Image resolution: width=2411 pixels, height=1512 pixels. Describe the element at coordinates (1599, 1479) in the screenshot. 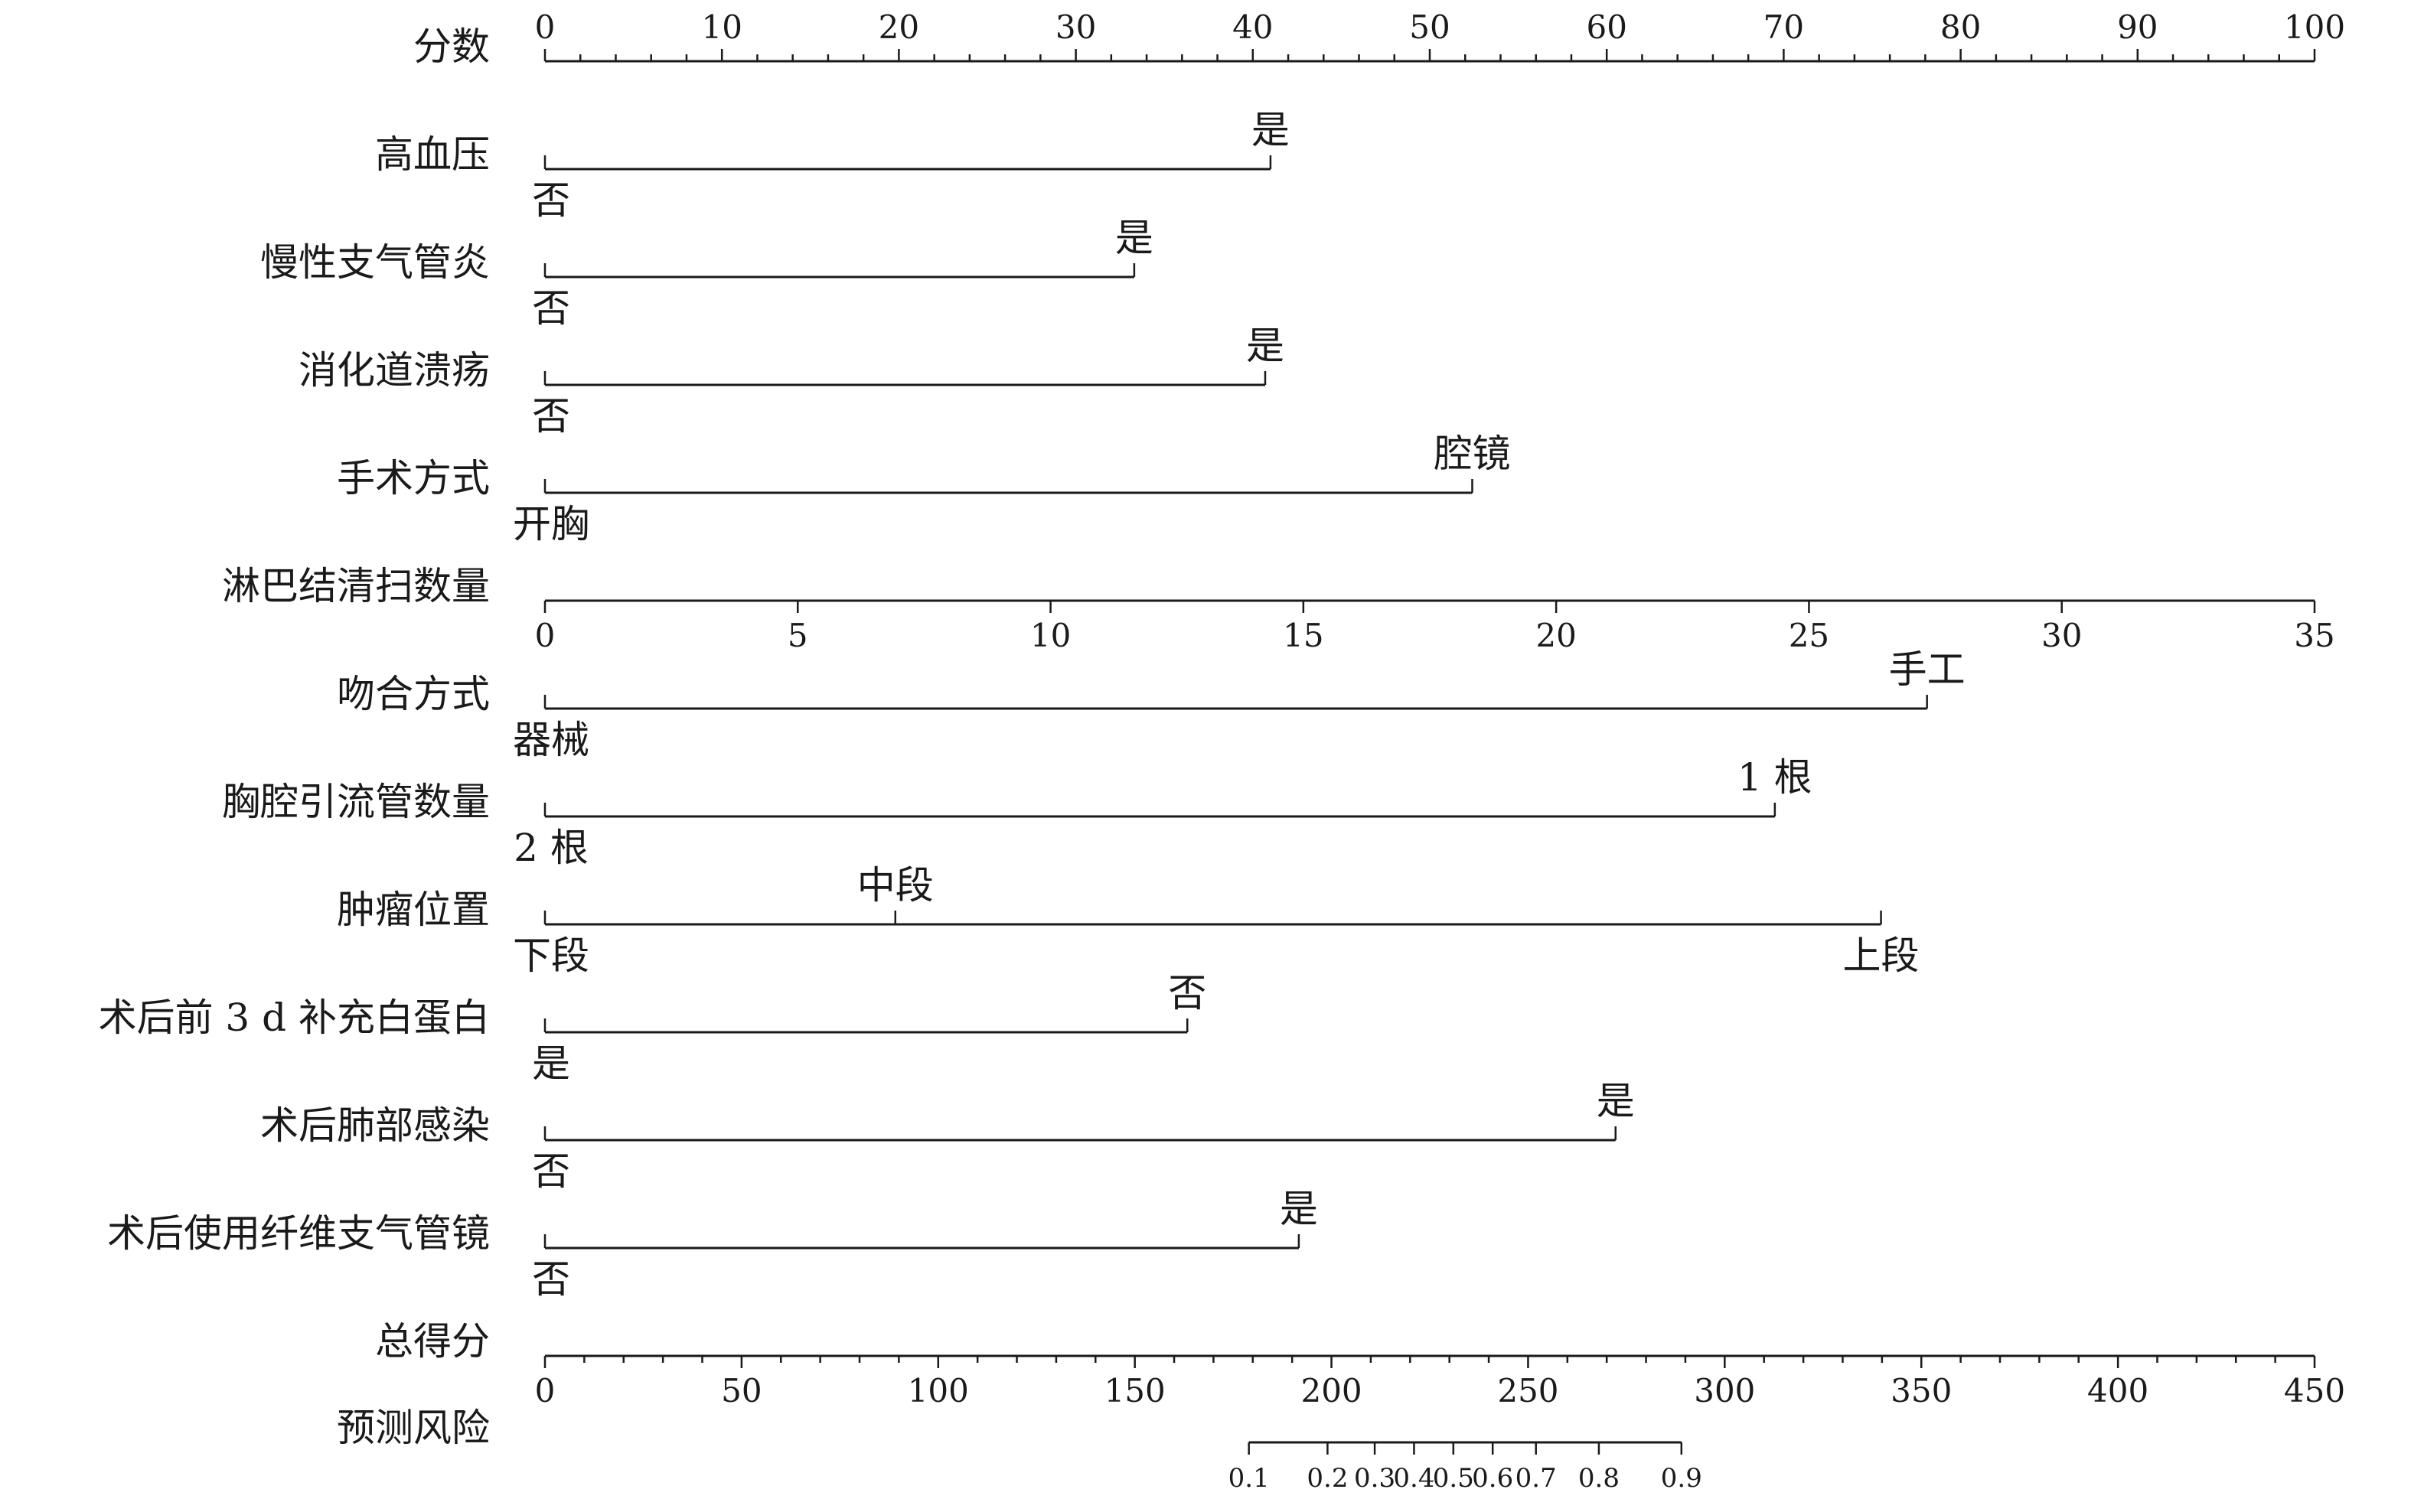

I see `risk-axis-tick-label: 0.8` at that location.